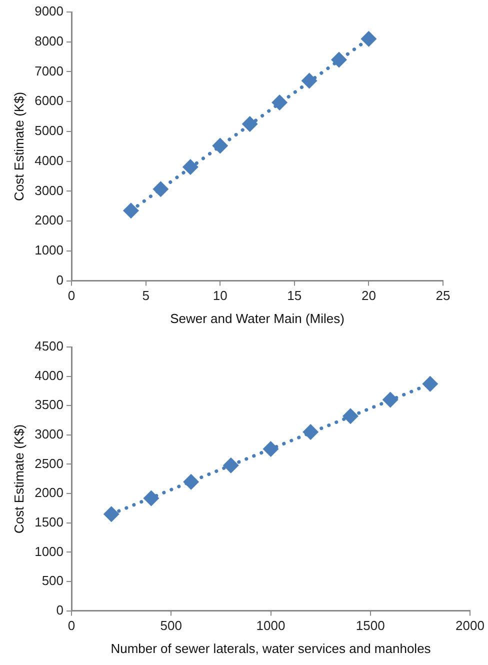 This screenshot has height=665, width=488. Describe the element at coordinates (49, 100) in the screenshot. I see `y-tick-label: 6000` at that location.